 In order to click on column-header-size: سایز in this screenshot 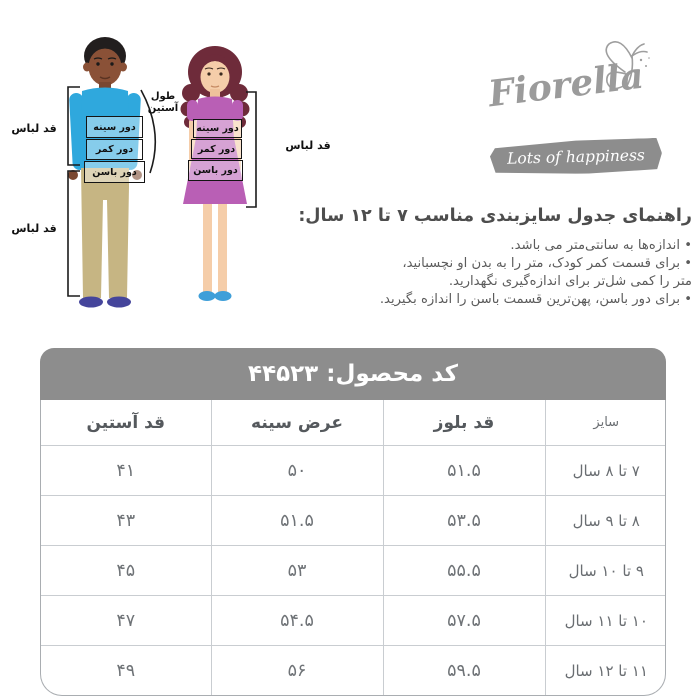, I will do `click(604, 423)`.